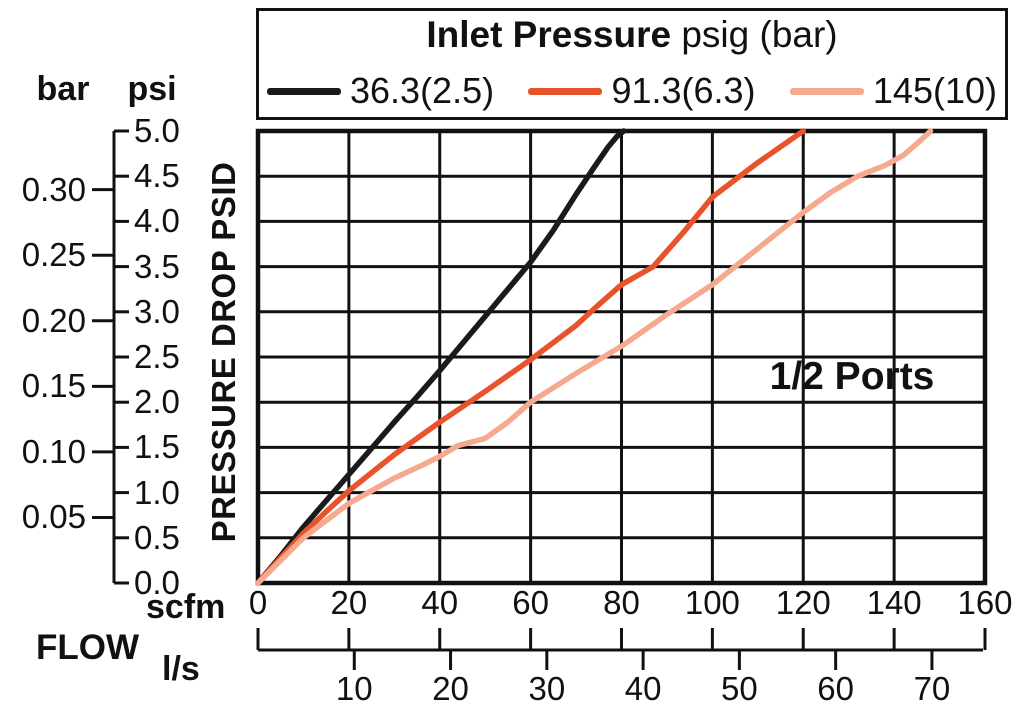  I want to click on bar-tick-label: 0.05, so click(53, 517).